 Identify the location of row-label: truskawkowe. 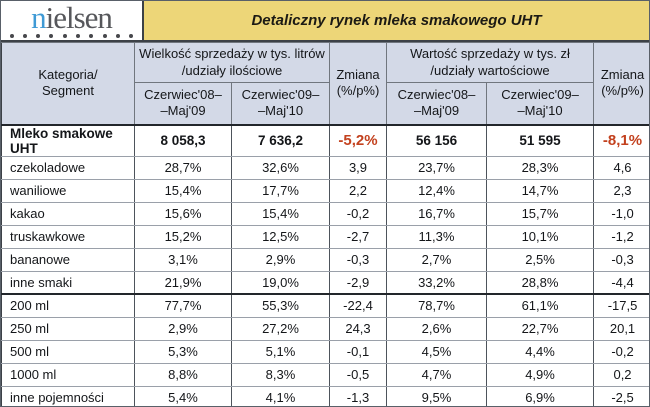
(68, 236).